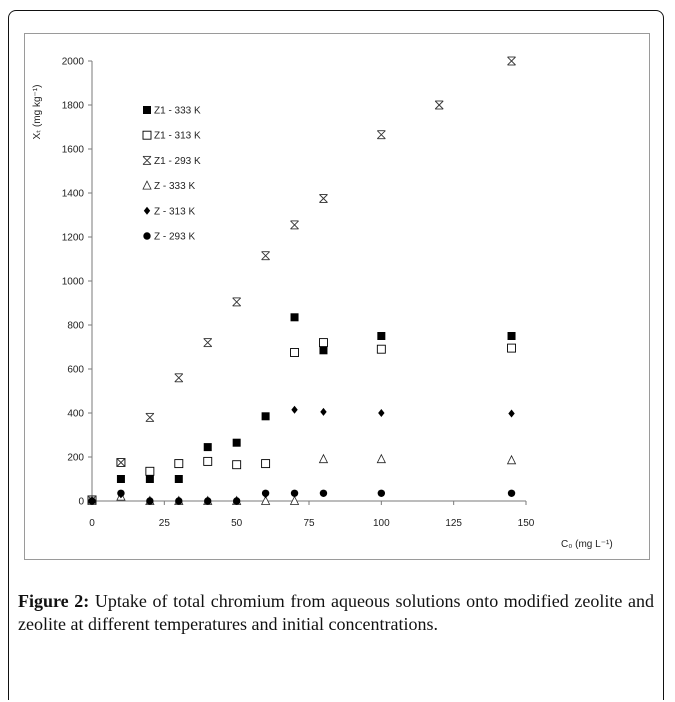 The image size is (675, 702). What do you see at coordinates (174, 237) in the screenshot?
I see `legend-label: Z - 293 K` at bounding box center [174, 237].